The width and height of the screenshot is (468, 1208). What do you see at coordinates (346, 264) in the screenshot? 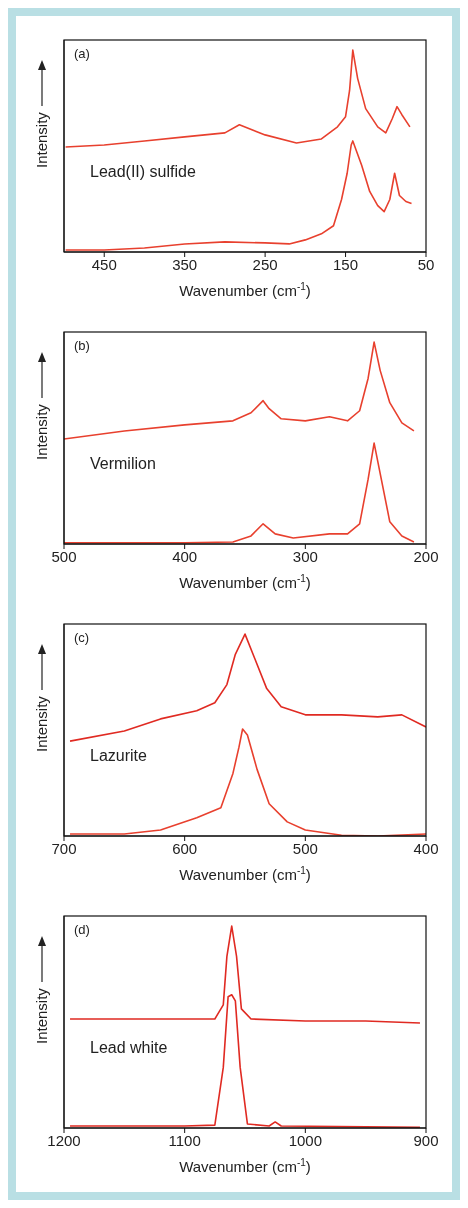
I see `x-tick-label: 150` at bounding box center [346, 264].